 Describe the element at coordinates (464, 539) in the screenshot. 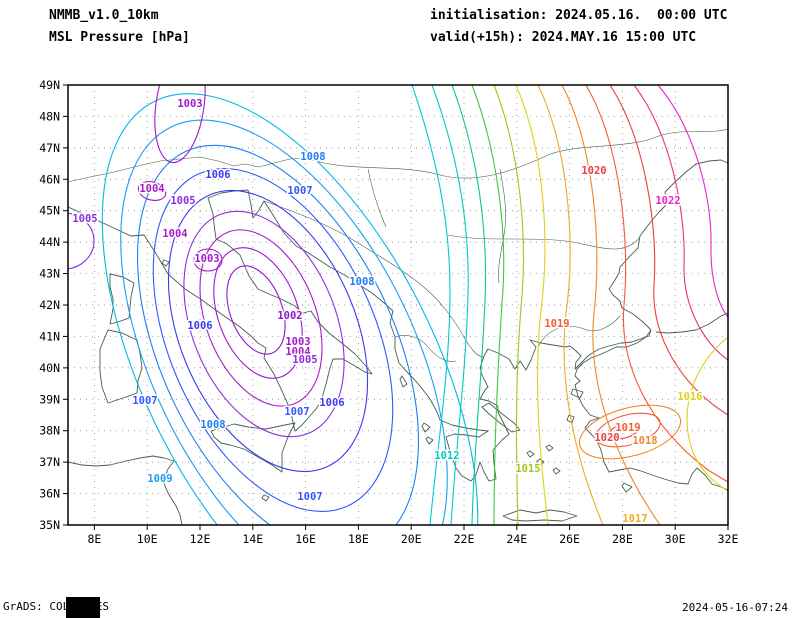

I see `lon-tick-label: 22E` at that location.